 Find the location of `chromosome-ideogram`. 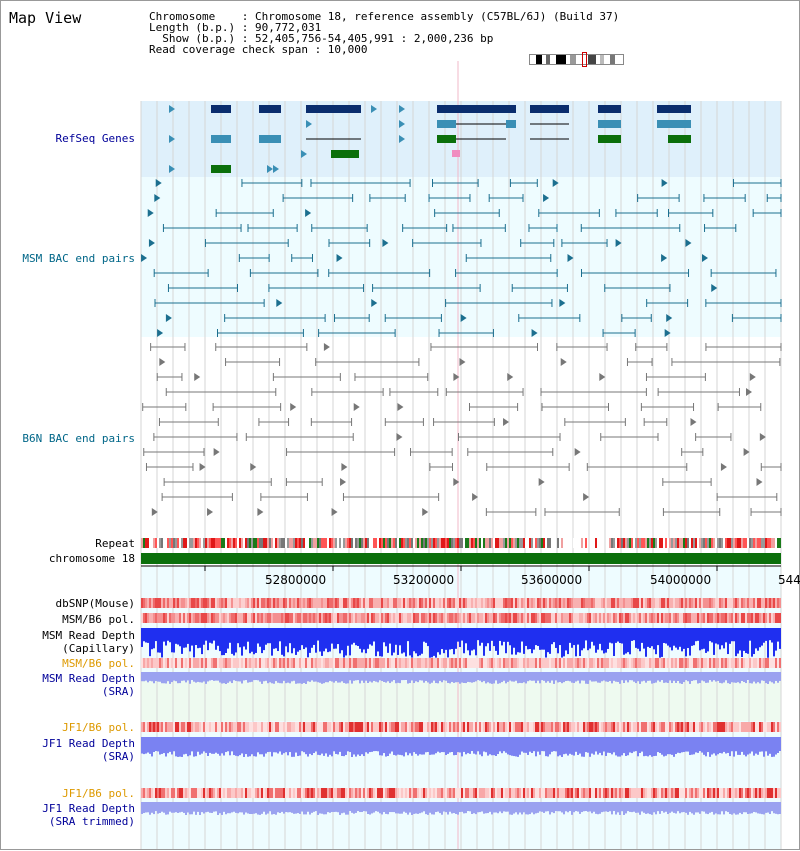

chromosome-ideogram is located at coordinates (576, 59).